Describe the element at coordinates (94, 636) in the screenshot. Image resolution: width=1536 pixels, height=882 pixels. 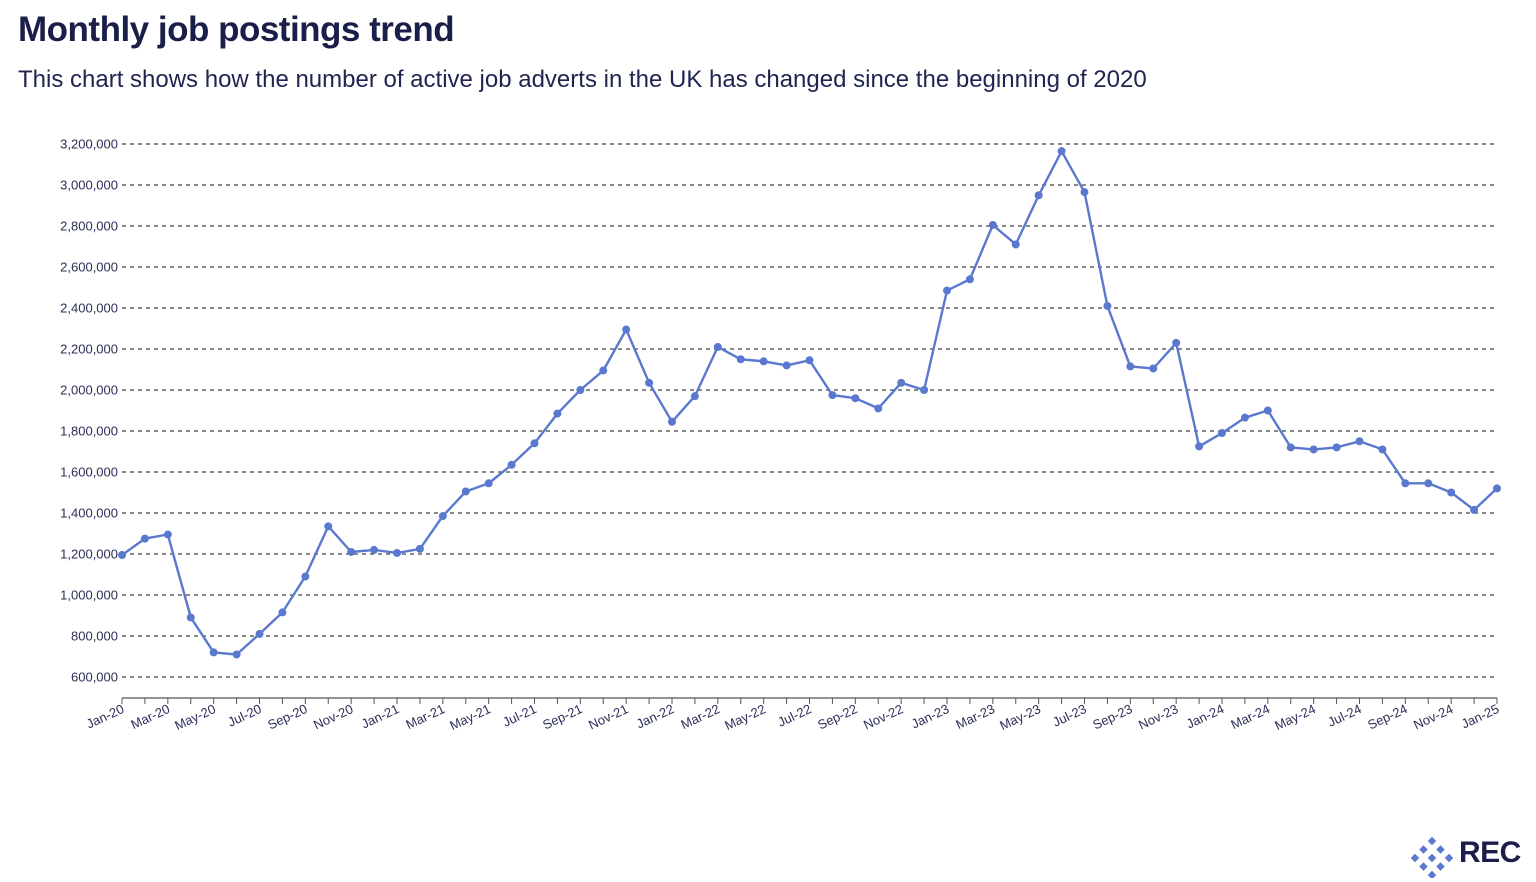
I see `y-tick-label: 800,000` at that location.